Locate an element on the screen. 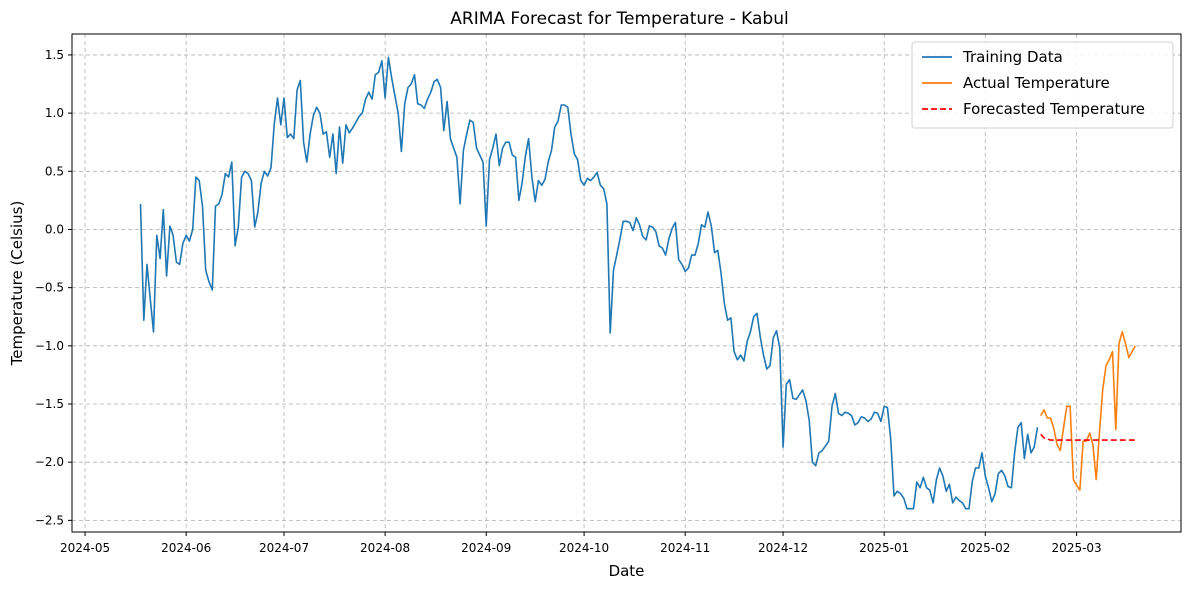 The image size is (1189, 590). x-tick-label: 2024-11 is located at coordinates (685, 548).